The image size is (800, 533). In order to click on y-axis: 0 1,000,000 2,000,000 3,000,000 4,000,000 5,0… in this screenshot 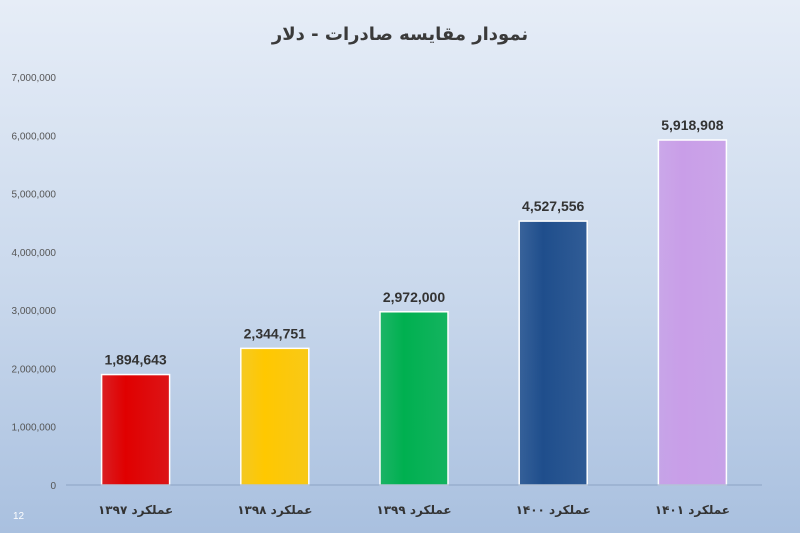, I will do `click(34, 282)`.